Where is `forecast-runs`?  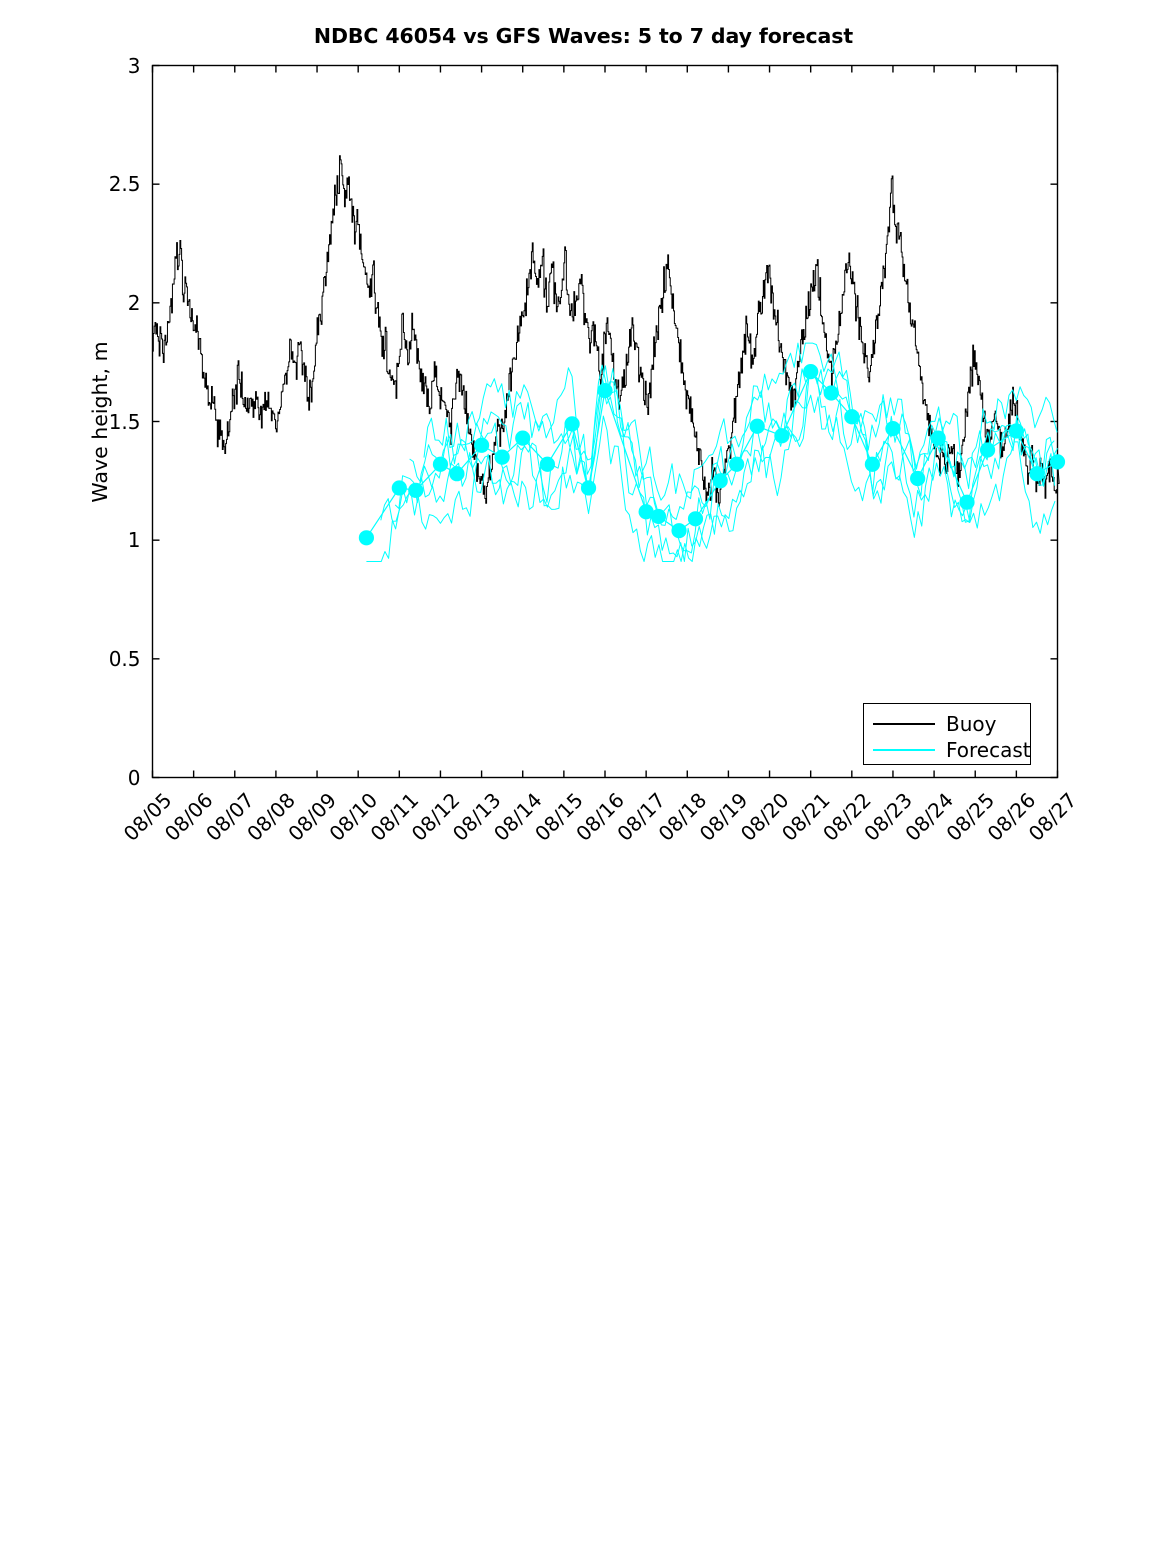 forecast-runs is located at coordinates (711, 452).